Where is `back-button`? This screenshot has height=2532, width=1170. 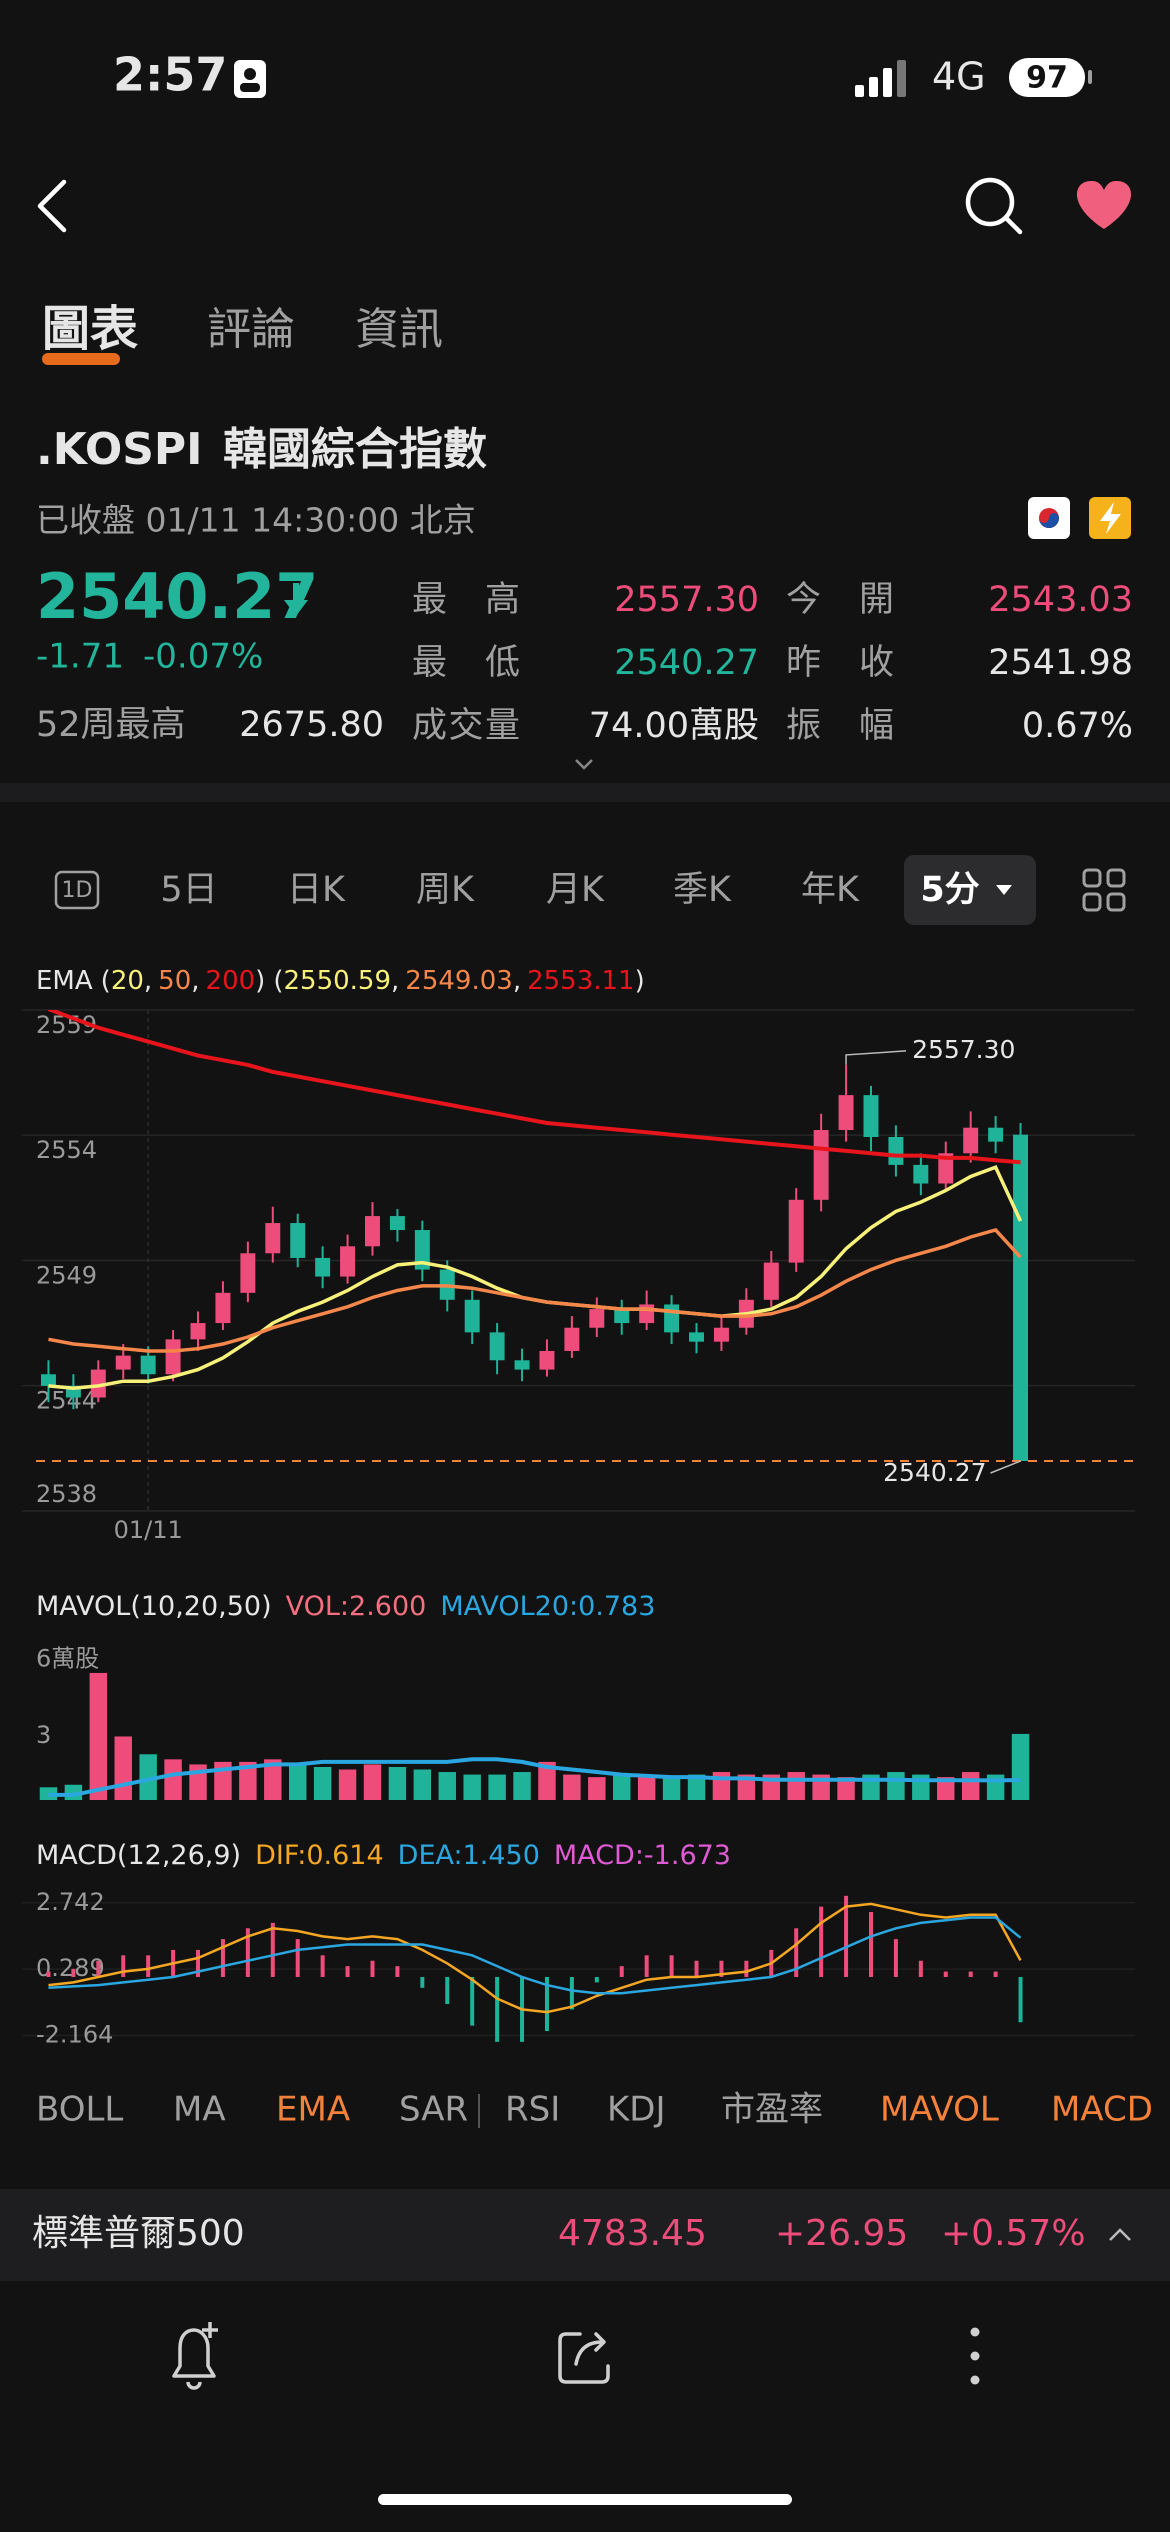
back-button is located at coordinates (52, 206).